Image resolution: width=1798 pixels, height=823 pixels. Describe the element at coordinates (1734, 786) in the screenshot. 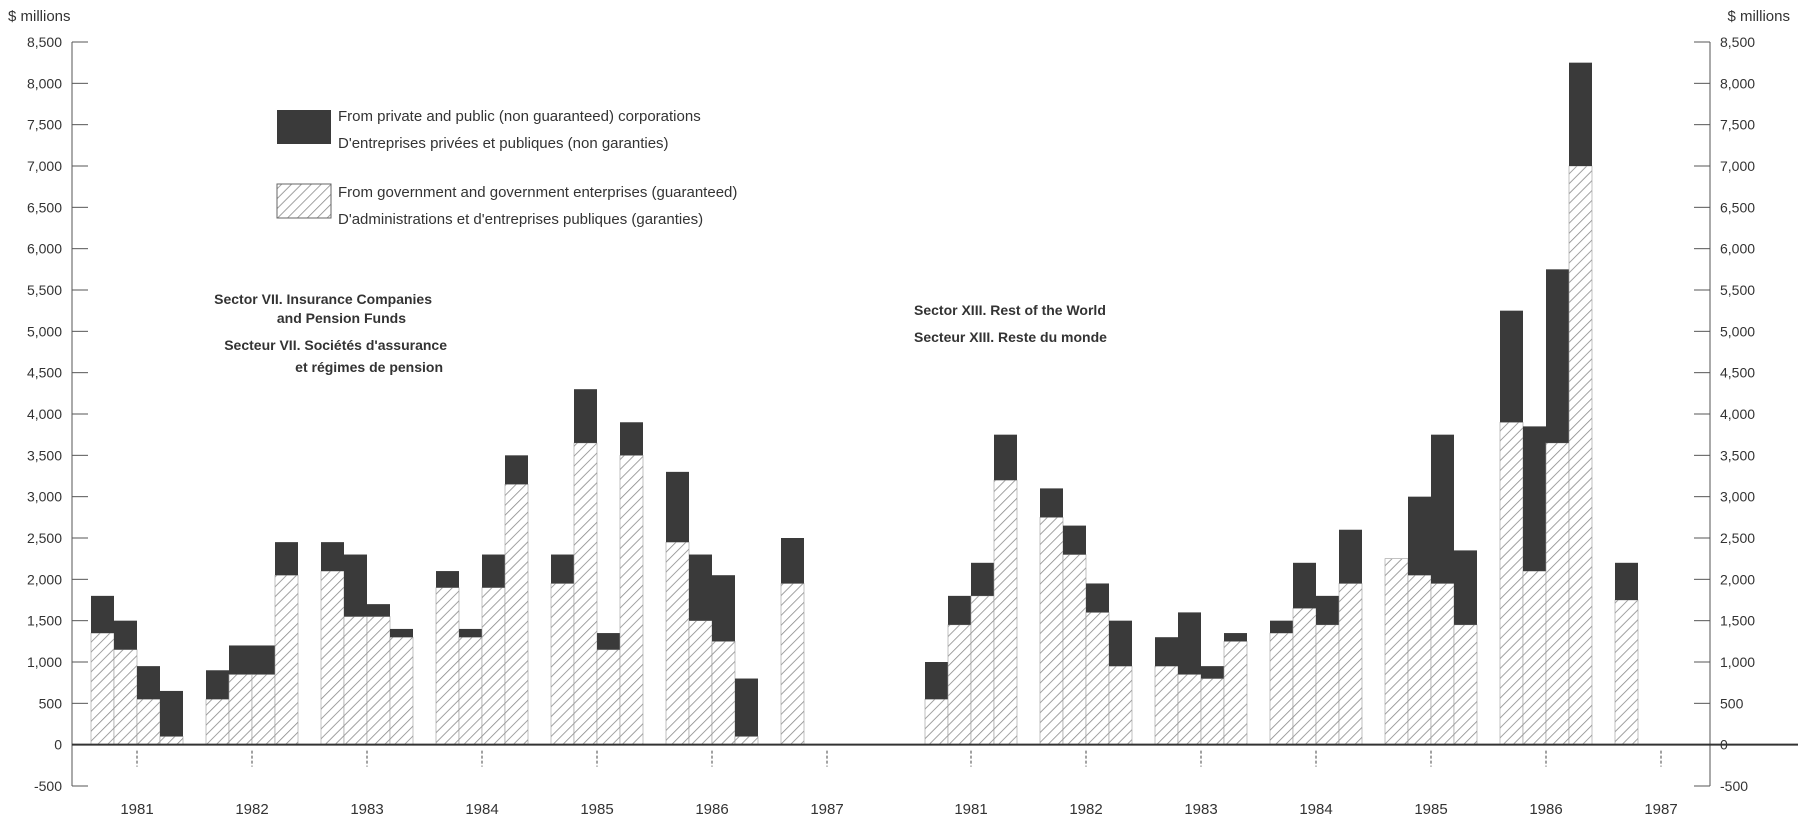

I see `right-tick-label: -500` at that location.